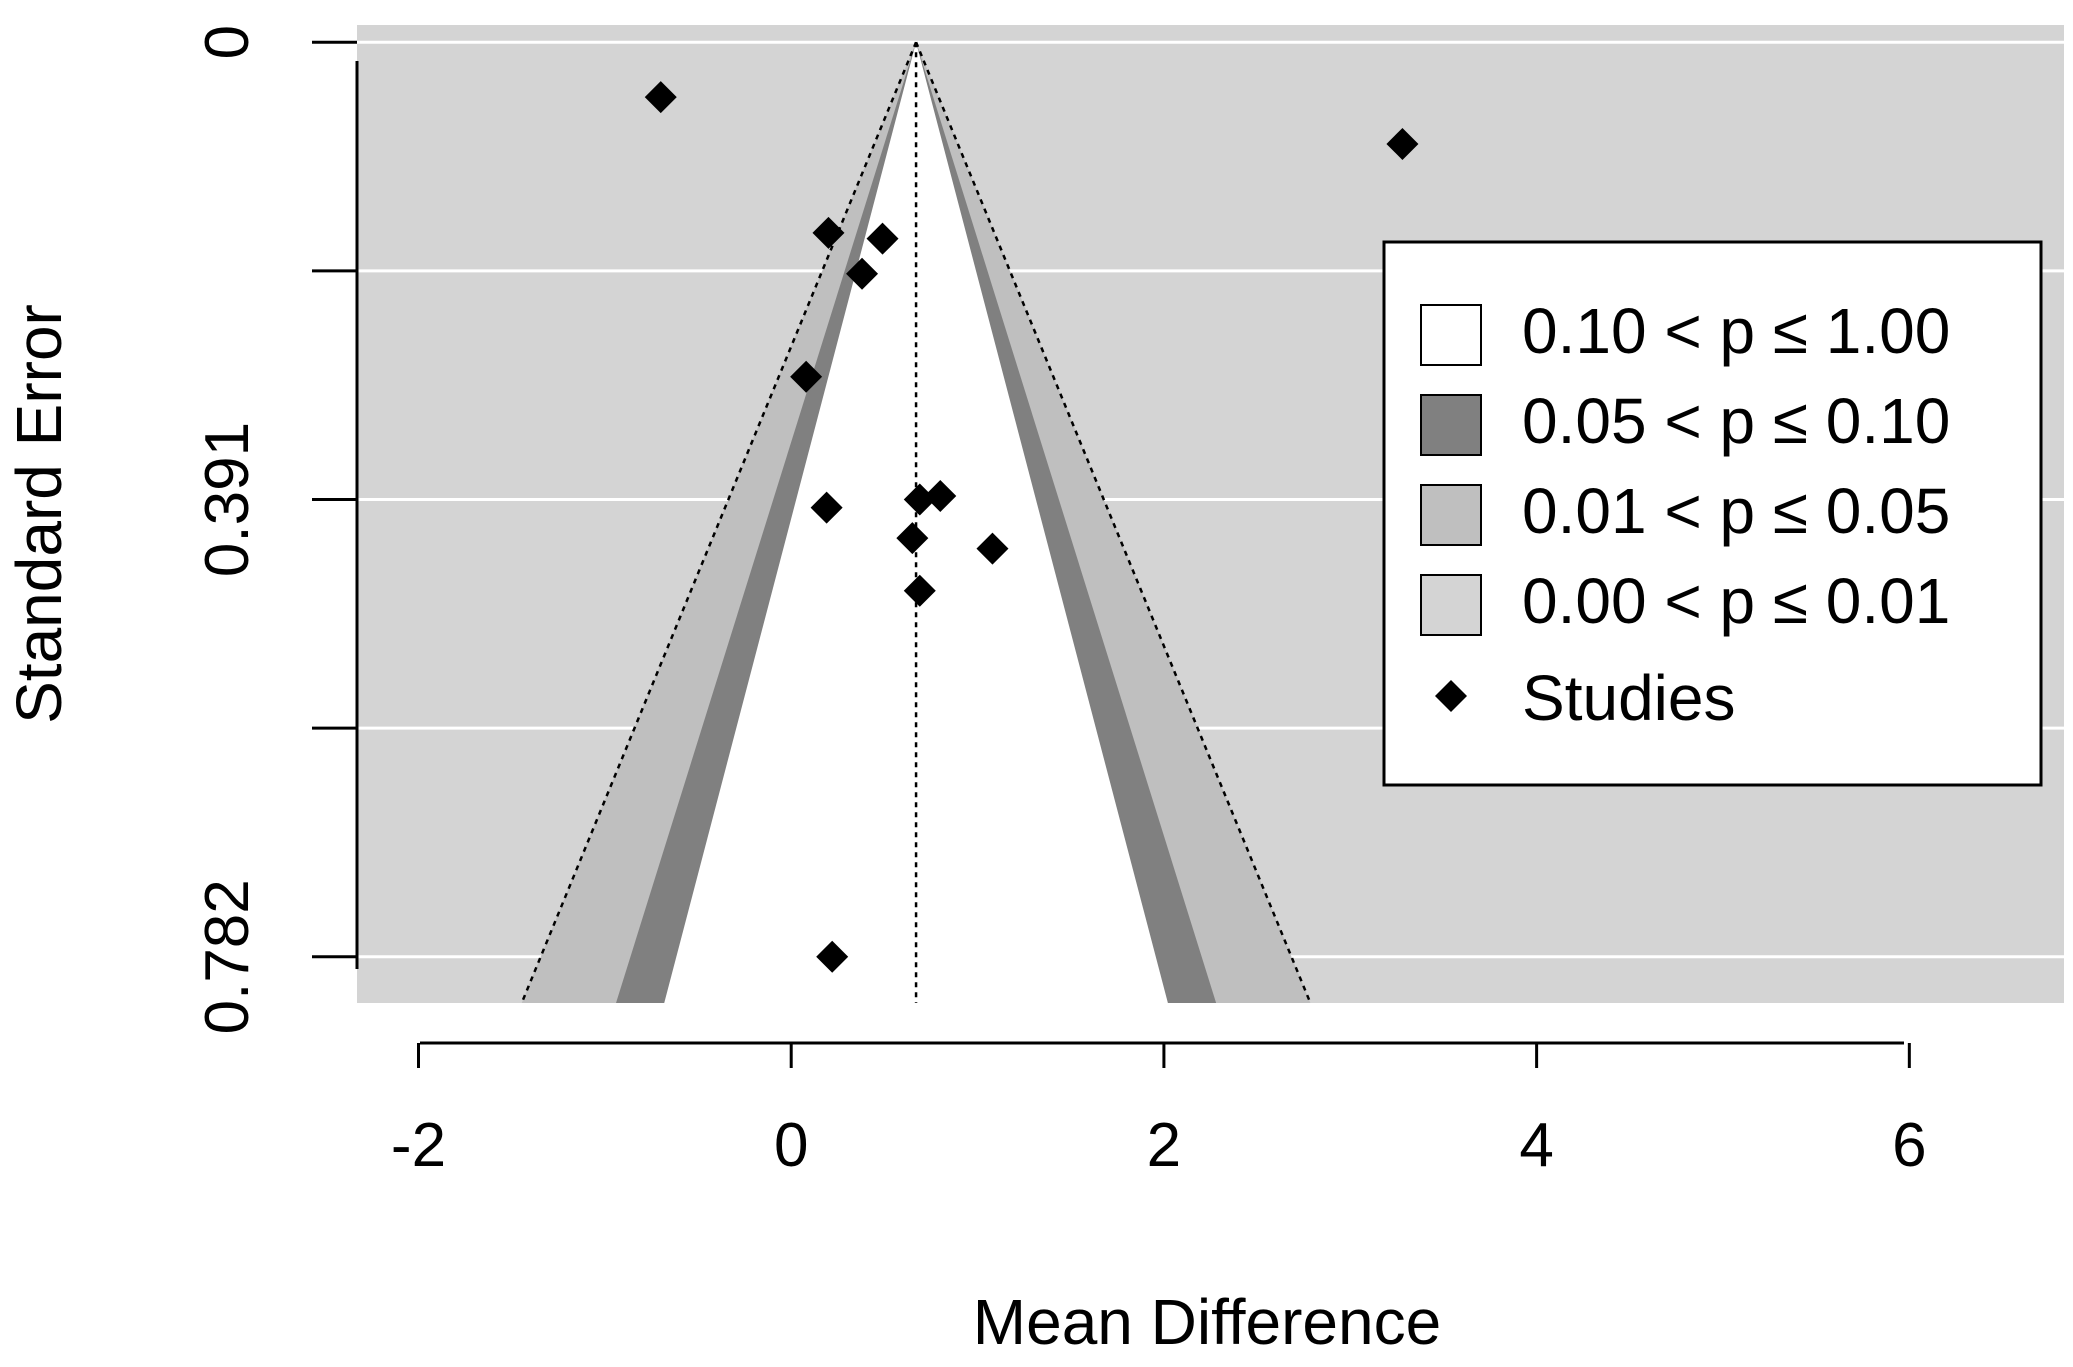 The height and width of the screenshot is (1367, 2073). Describe the element at coordinates (1113, 522) in the screenshot. I see `funnel-line-right` at that location.